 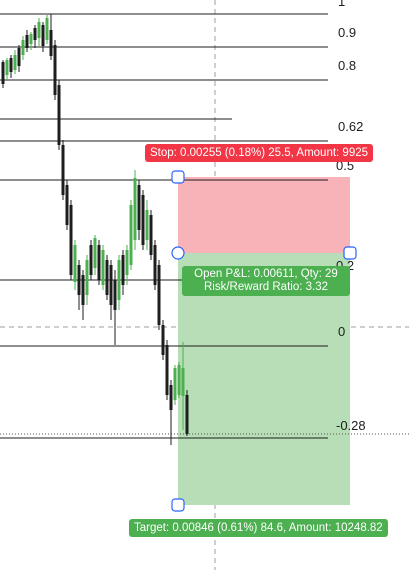 I want to click on fib-label: 0.9, so click(x=347, y=32).